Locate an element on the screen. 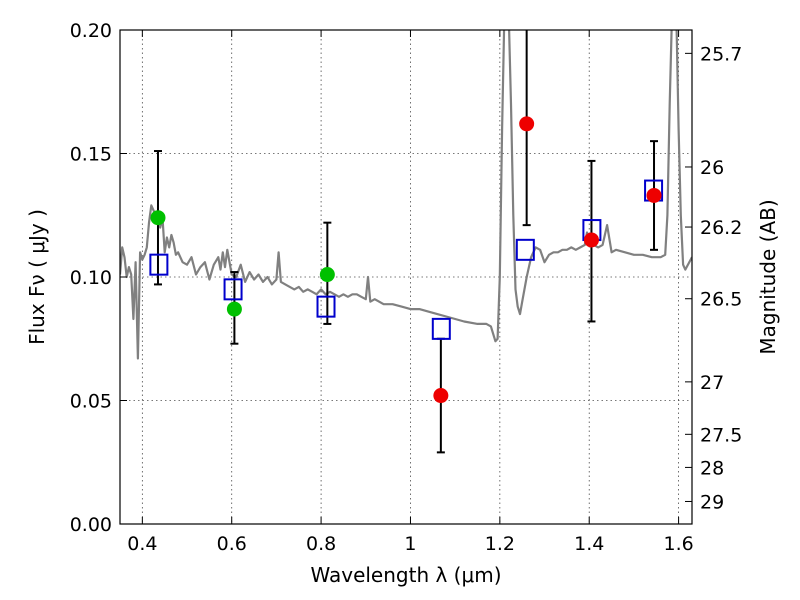 The height and width of the screenshot is (600, 800). y-tick-label: 0.05 is located at coordinates (91, 402).